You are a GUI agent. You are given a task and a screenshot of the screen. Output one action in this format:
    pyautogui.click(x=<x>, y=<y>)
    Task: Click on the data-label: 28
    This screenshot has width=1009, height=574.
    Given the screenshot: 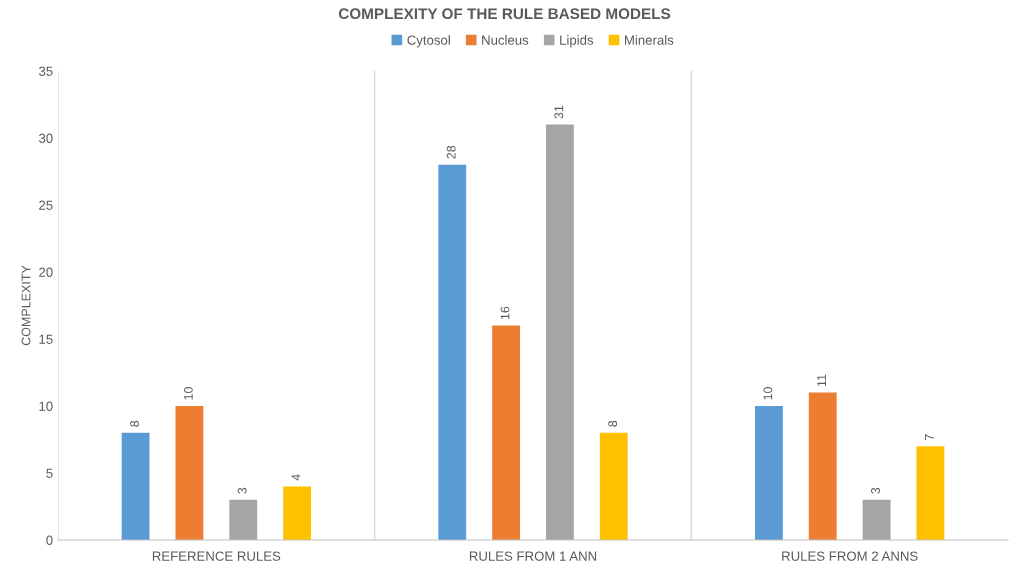 What is the action you would take?
    pyautogui.click(x=451, y=152)
    